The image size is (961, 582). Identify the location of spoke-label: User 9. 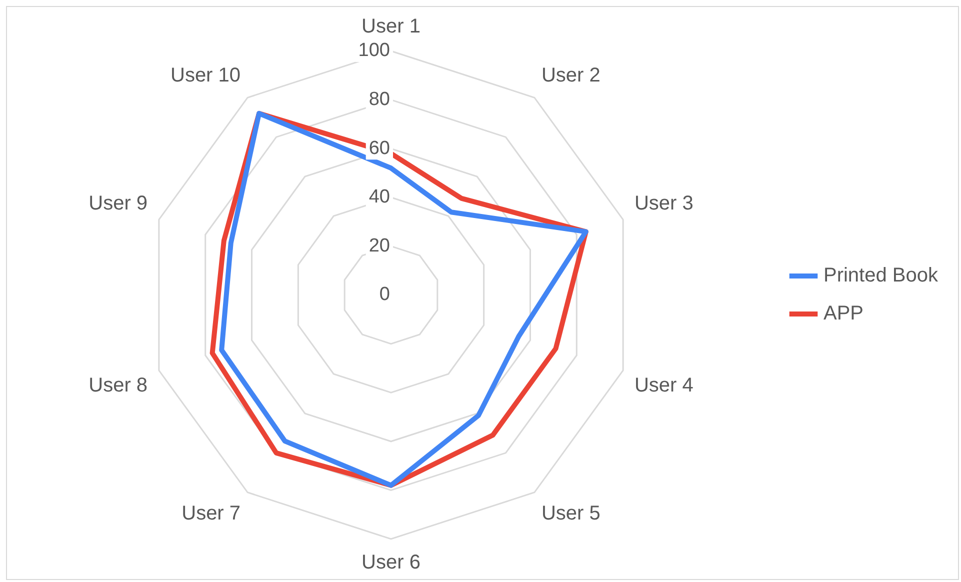
(118, 203).